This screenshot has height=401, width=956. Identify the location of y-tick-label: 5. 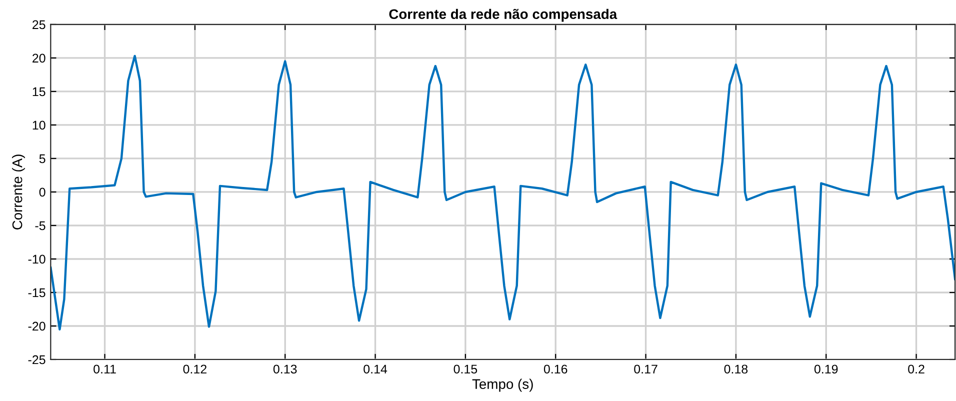
(42, 159).